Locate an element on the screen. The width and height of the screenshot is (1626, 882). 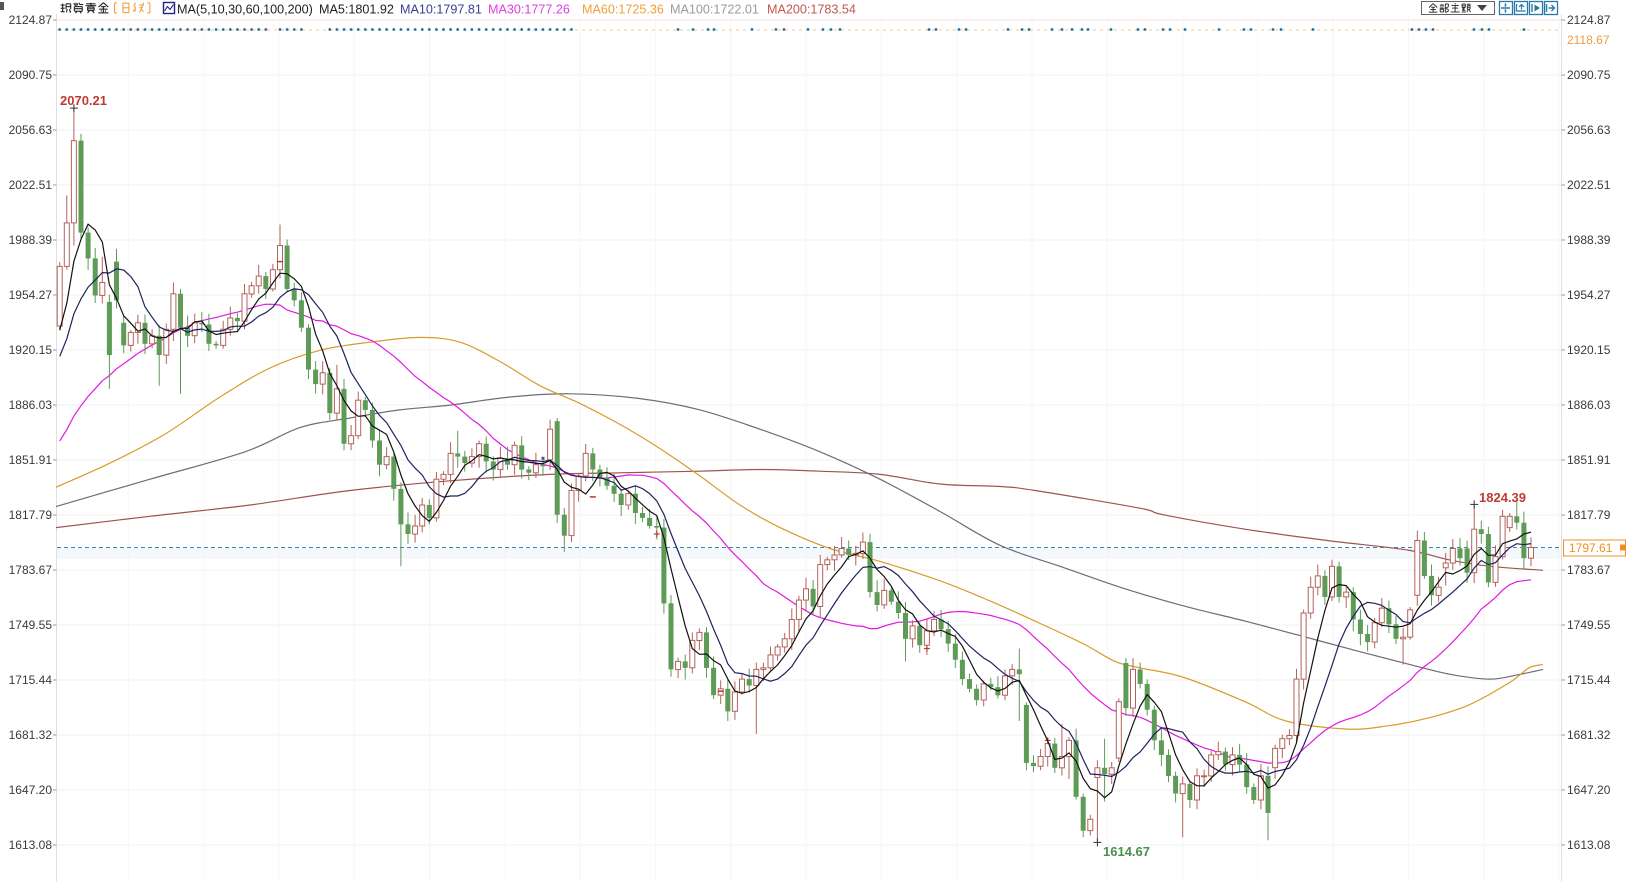
svg-text: MA200:1783.54 is located at coordinates (811, 10).